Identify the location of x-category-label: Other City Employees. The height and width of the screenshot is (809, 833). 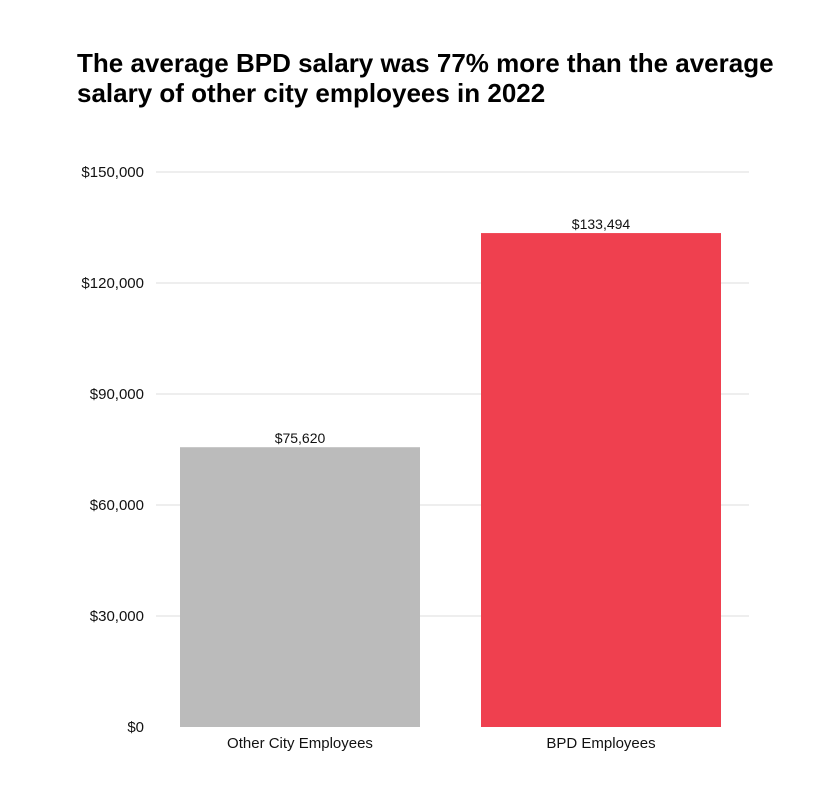
(300, 743).